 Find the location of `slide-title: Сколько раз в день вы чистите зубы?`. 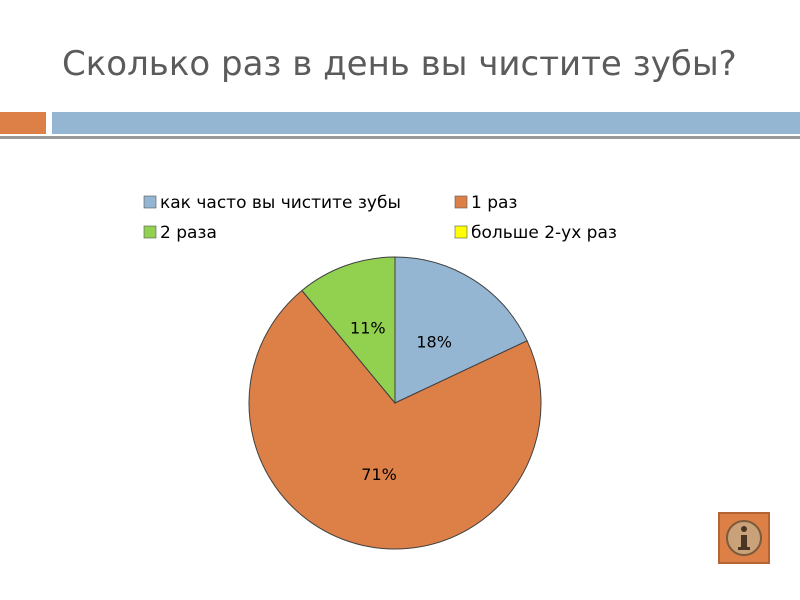

slide-title: Сколько раз в день вы чистите зубы? is located at coordinates (399, 64).